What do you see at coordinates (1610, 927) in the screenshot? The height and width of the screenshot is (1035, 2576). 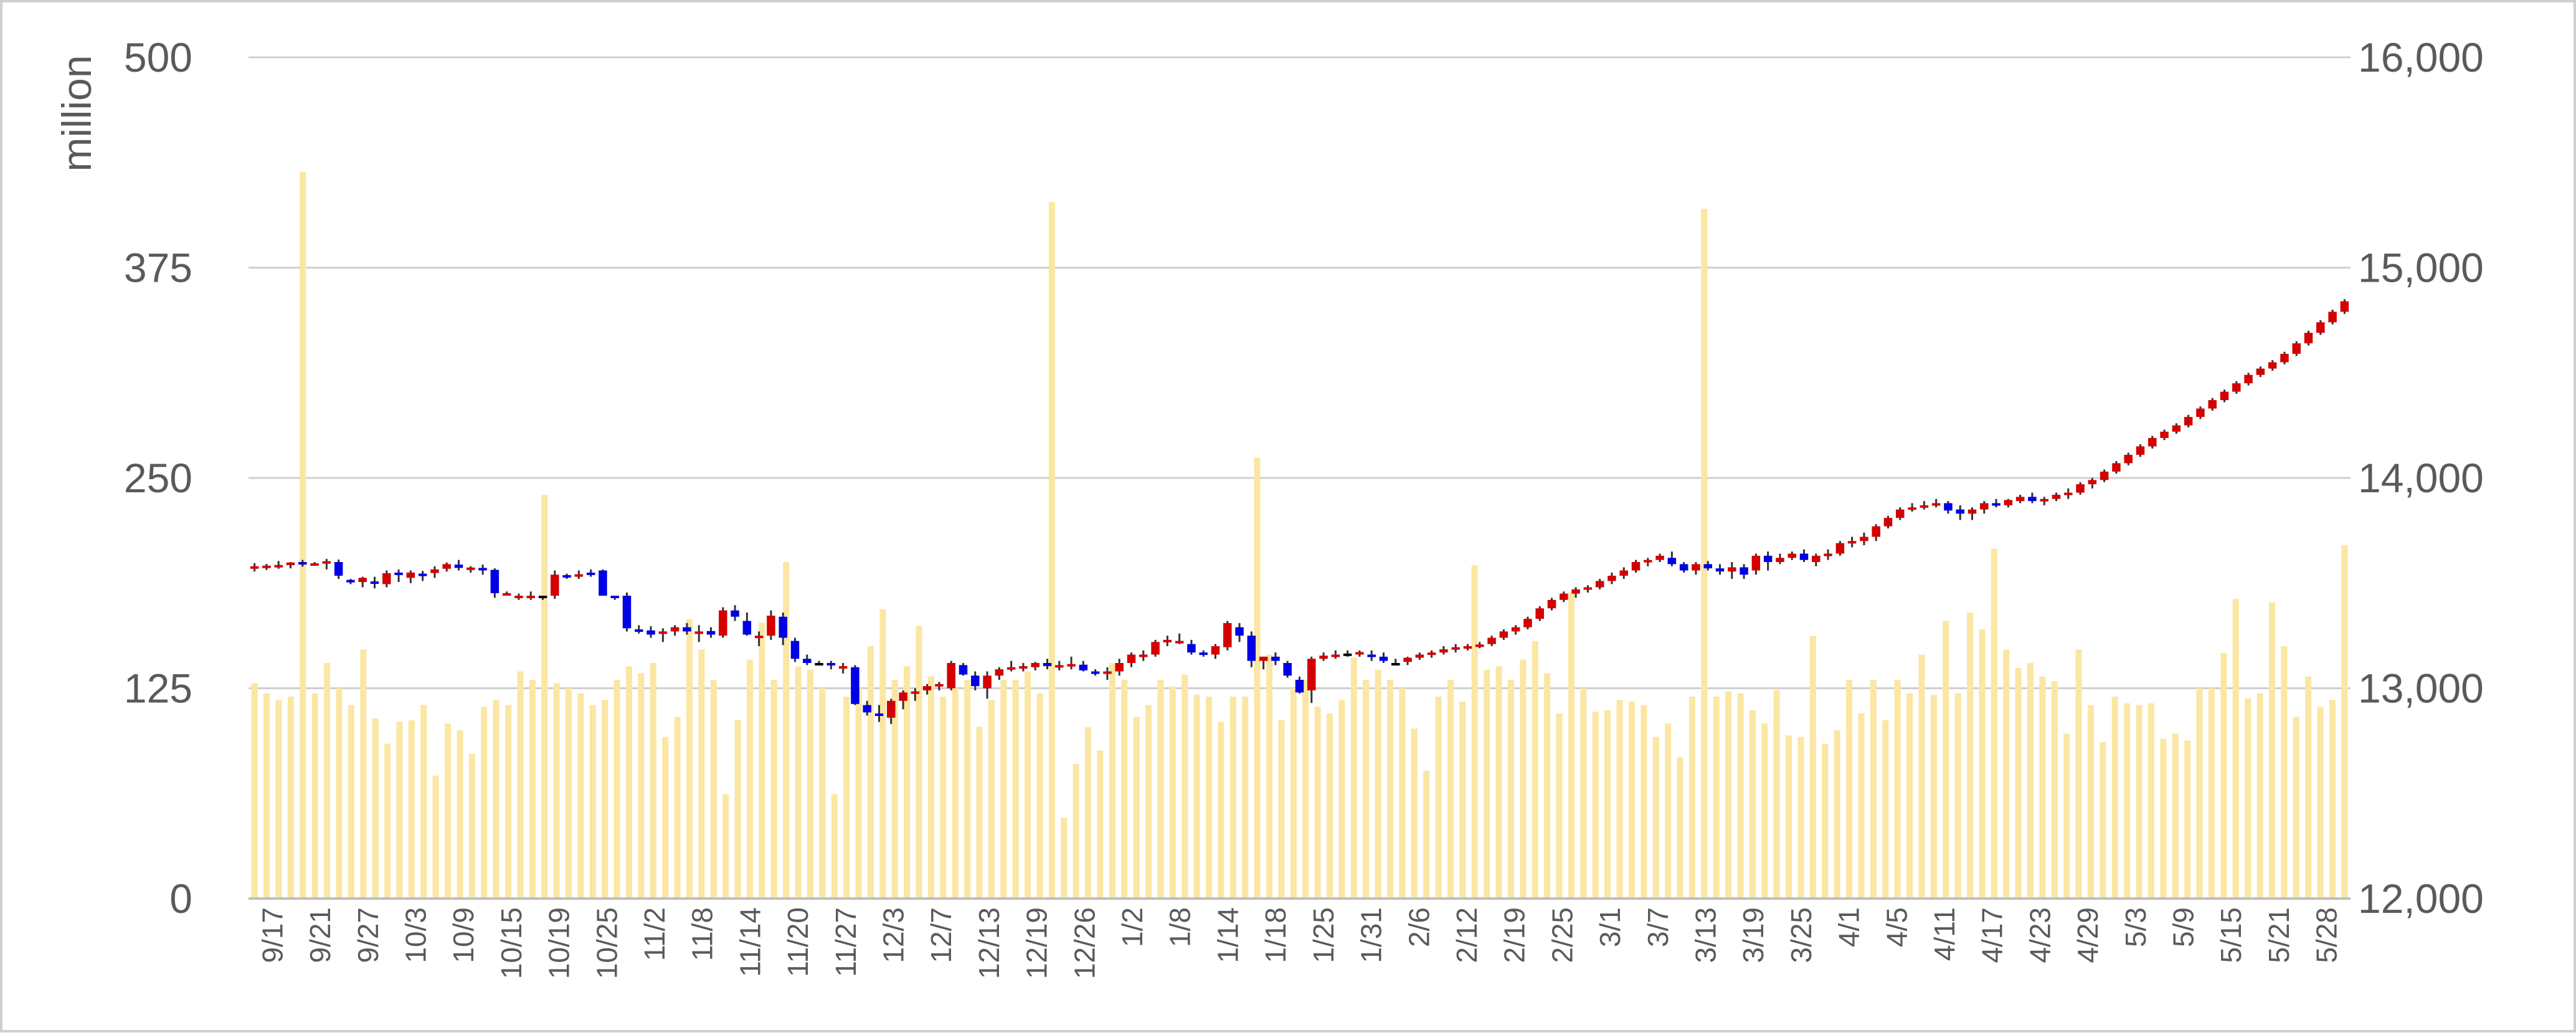 I see `x-tick-label: 3/1` at bounding box center [1610, 927].